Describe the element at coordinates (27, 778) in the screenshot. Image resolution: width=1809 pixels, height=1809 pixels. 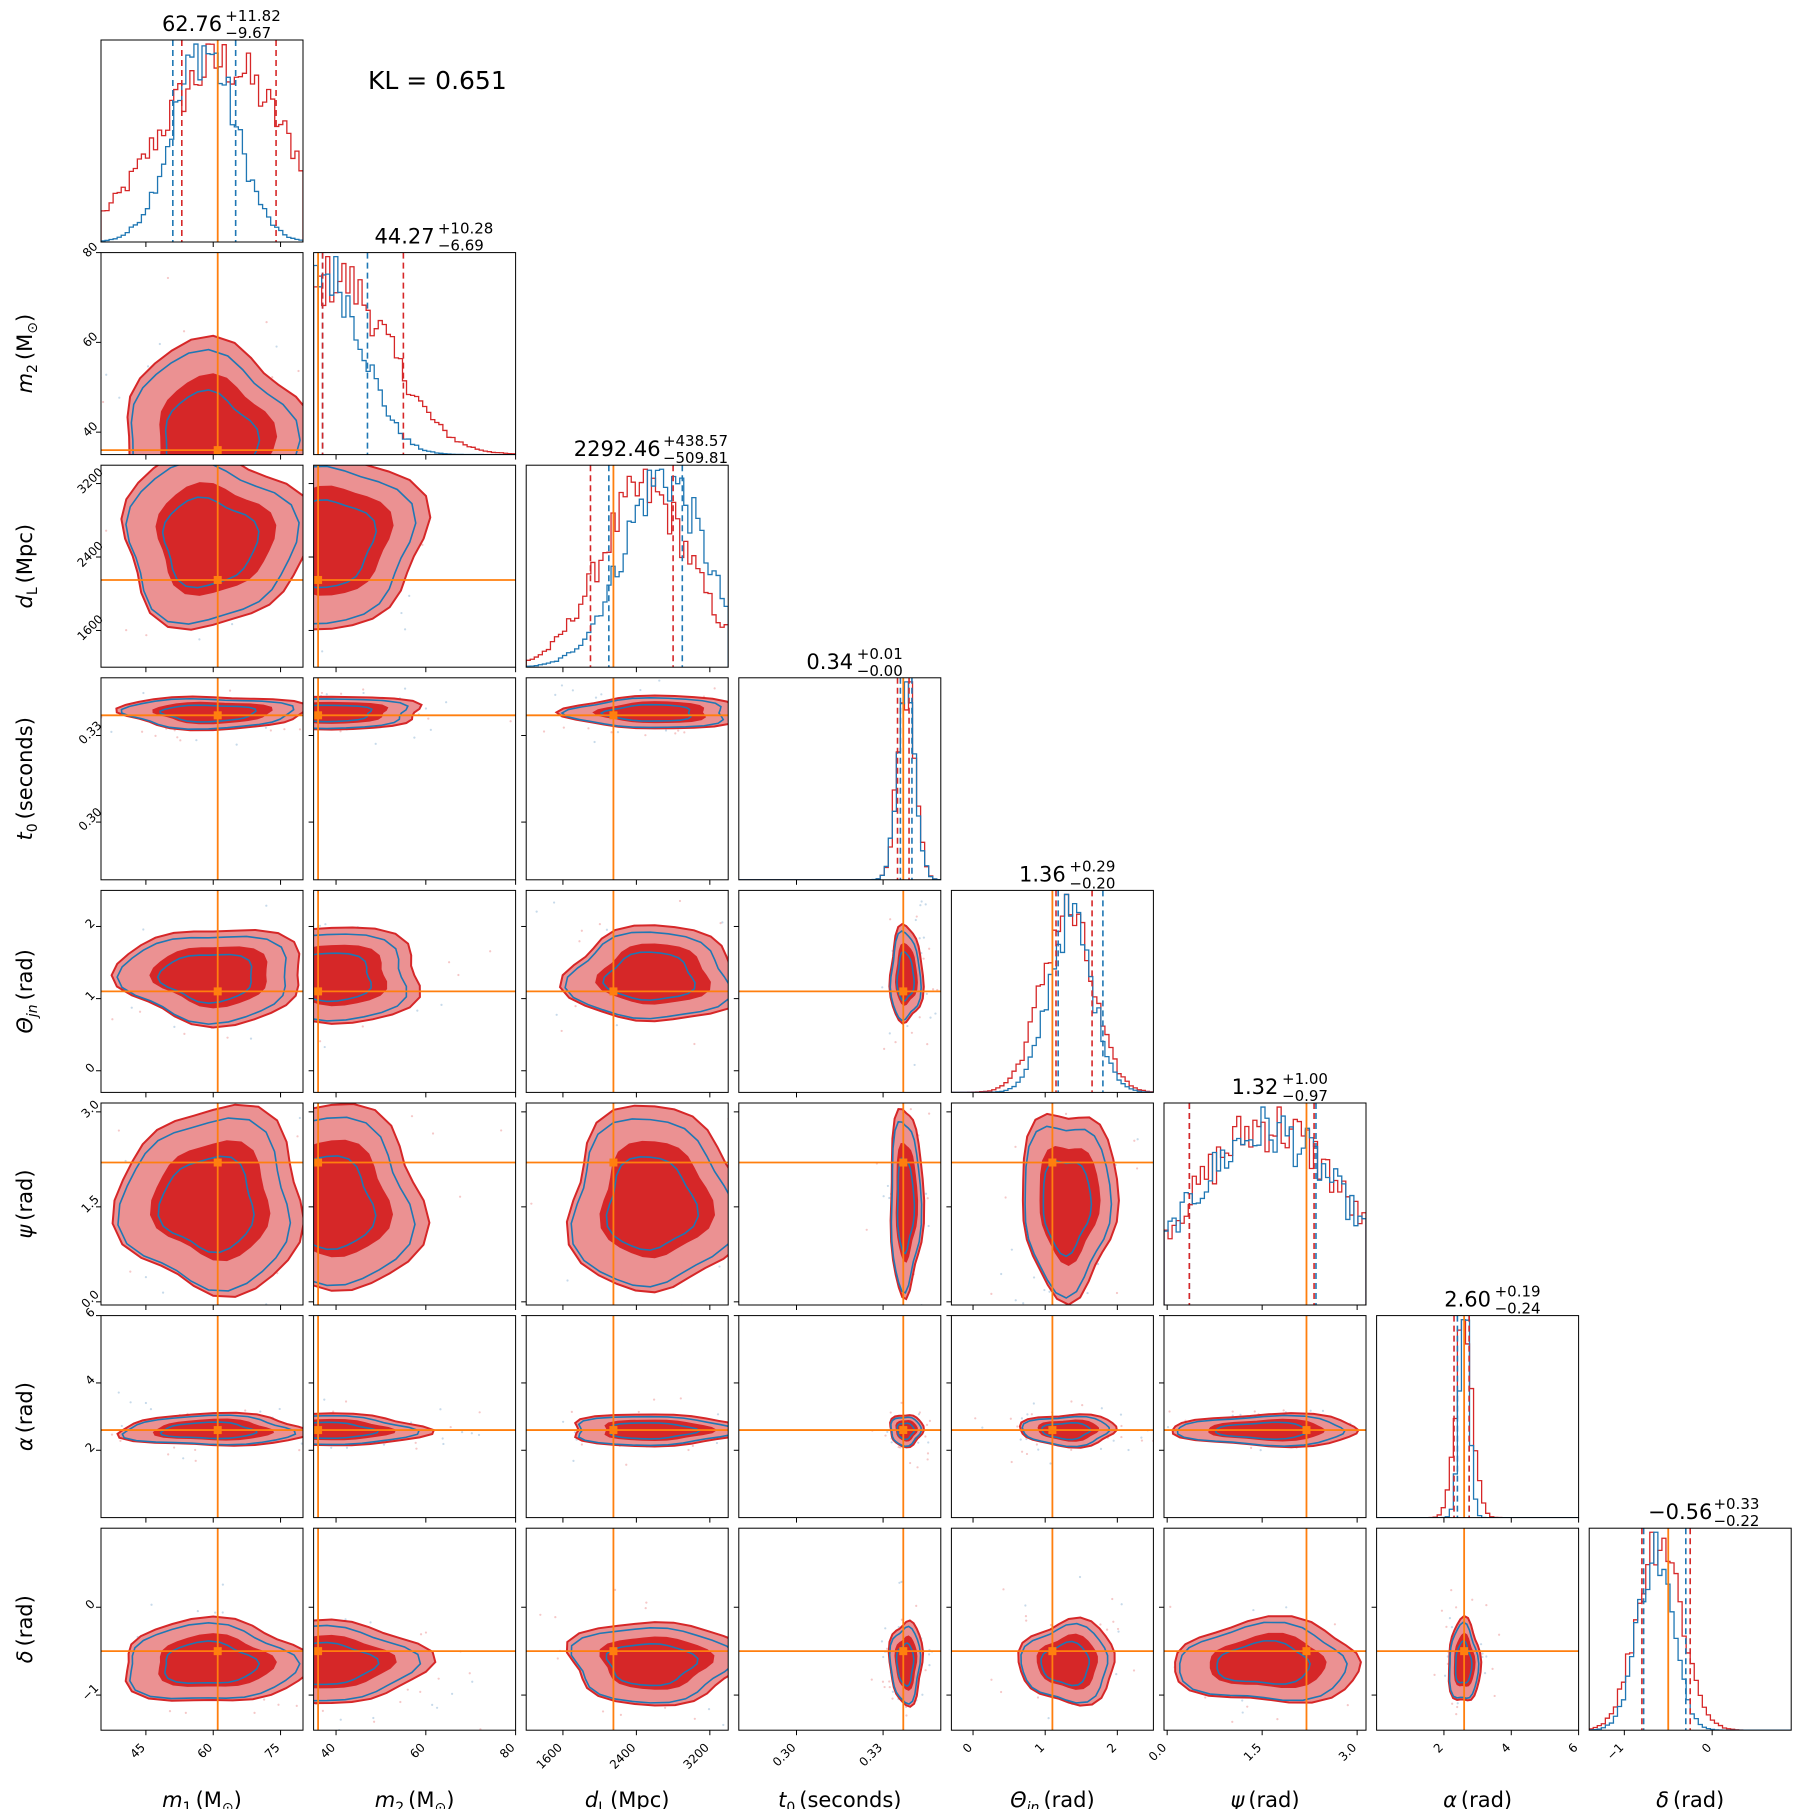
I see `y-axis-label-4: t0(seconds)` at that location.